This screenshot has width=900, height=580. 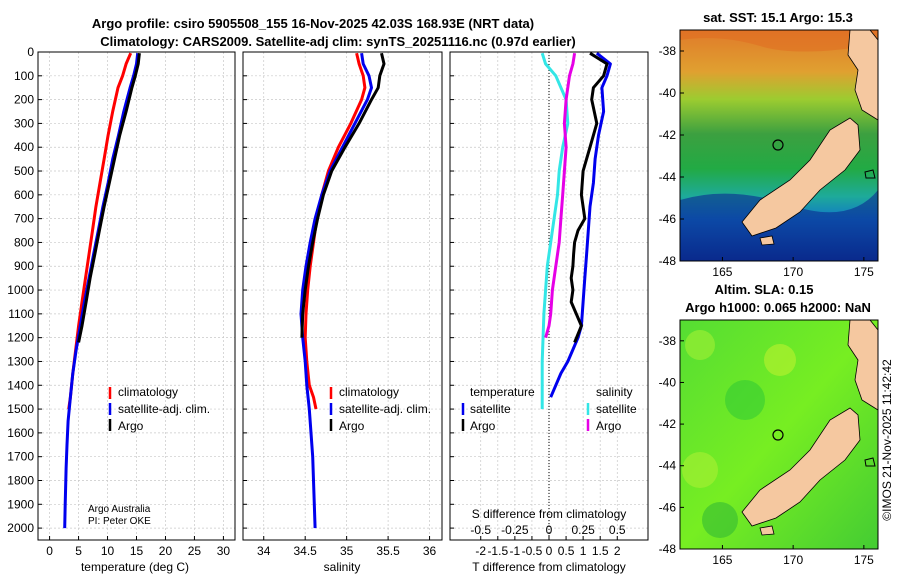 I want to click on legend-t-satellite-label: satellite, so click(x=490, y=409).